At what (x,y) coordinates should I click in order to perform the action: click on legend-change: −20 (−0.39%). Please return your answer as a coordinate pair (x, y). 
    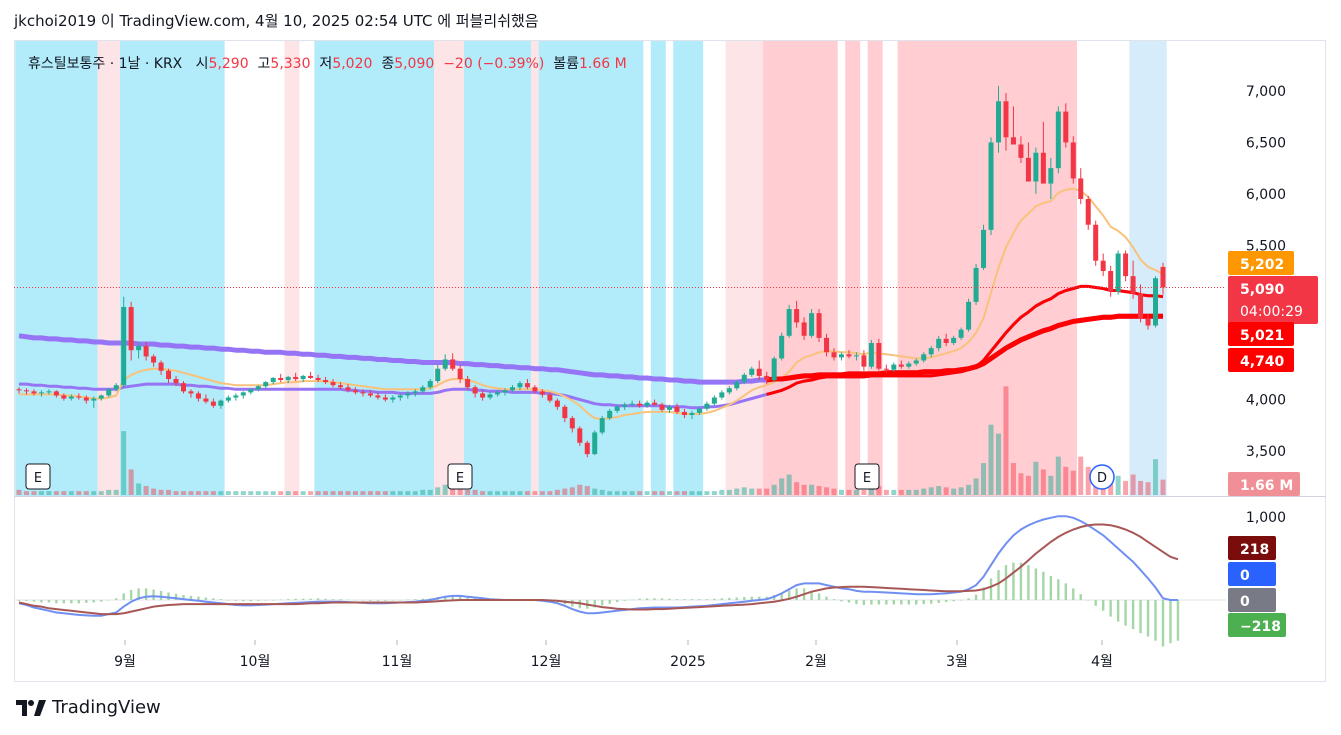
    Looking at the image, I should click on (494, 64).